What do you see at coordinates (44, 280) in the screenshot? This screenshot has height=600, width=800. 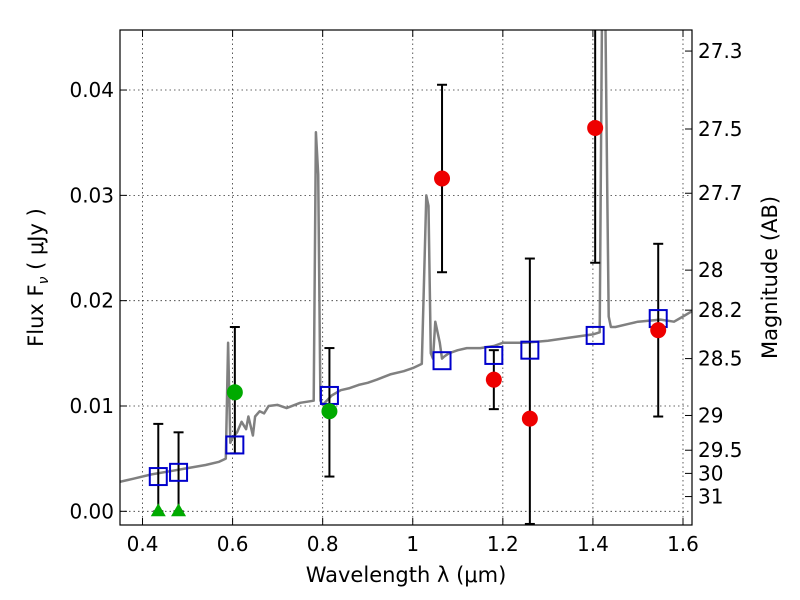 I see `y-axis-label-subscript: ν` at bounding box center [44, 280].